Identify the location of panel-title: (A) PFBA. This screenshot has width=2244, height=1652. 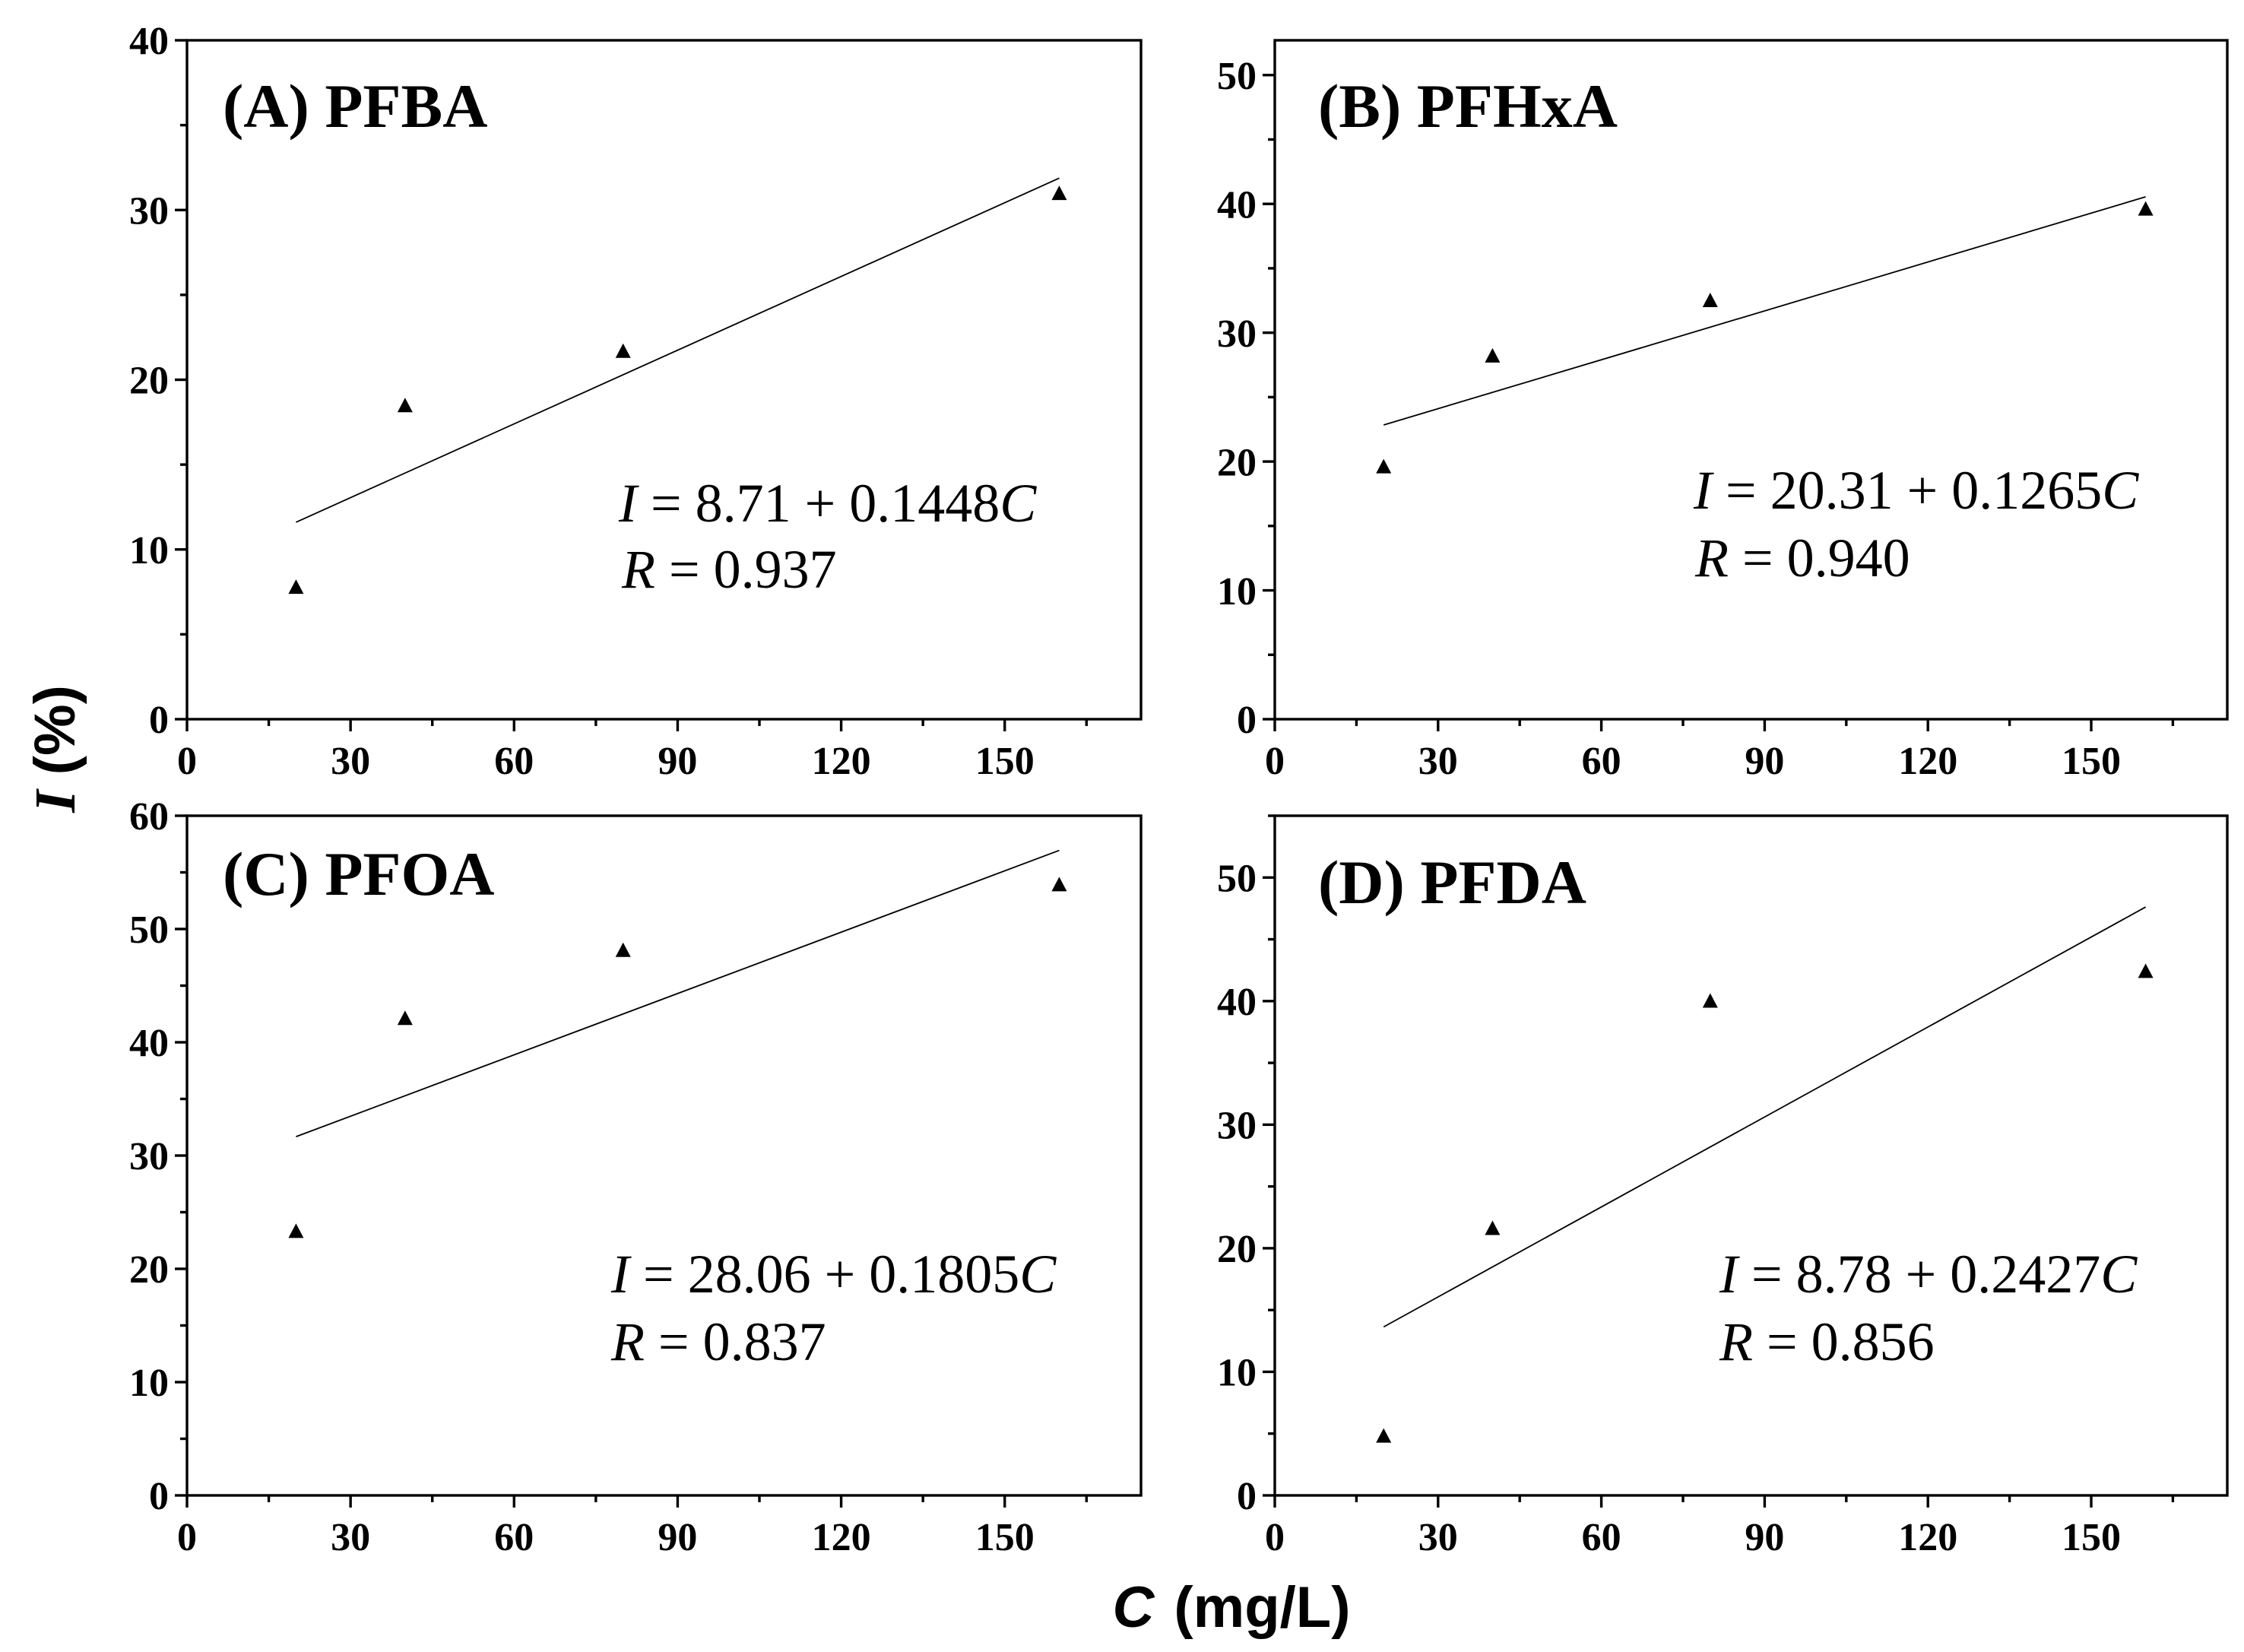
(355, 106).